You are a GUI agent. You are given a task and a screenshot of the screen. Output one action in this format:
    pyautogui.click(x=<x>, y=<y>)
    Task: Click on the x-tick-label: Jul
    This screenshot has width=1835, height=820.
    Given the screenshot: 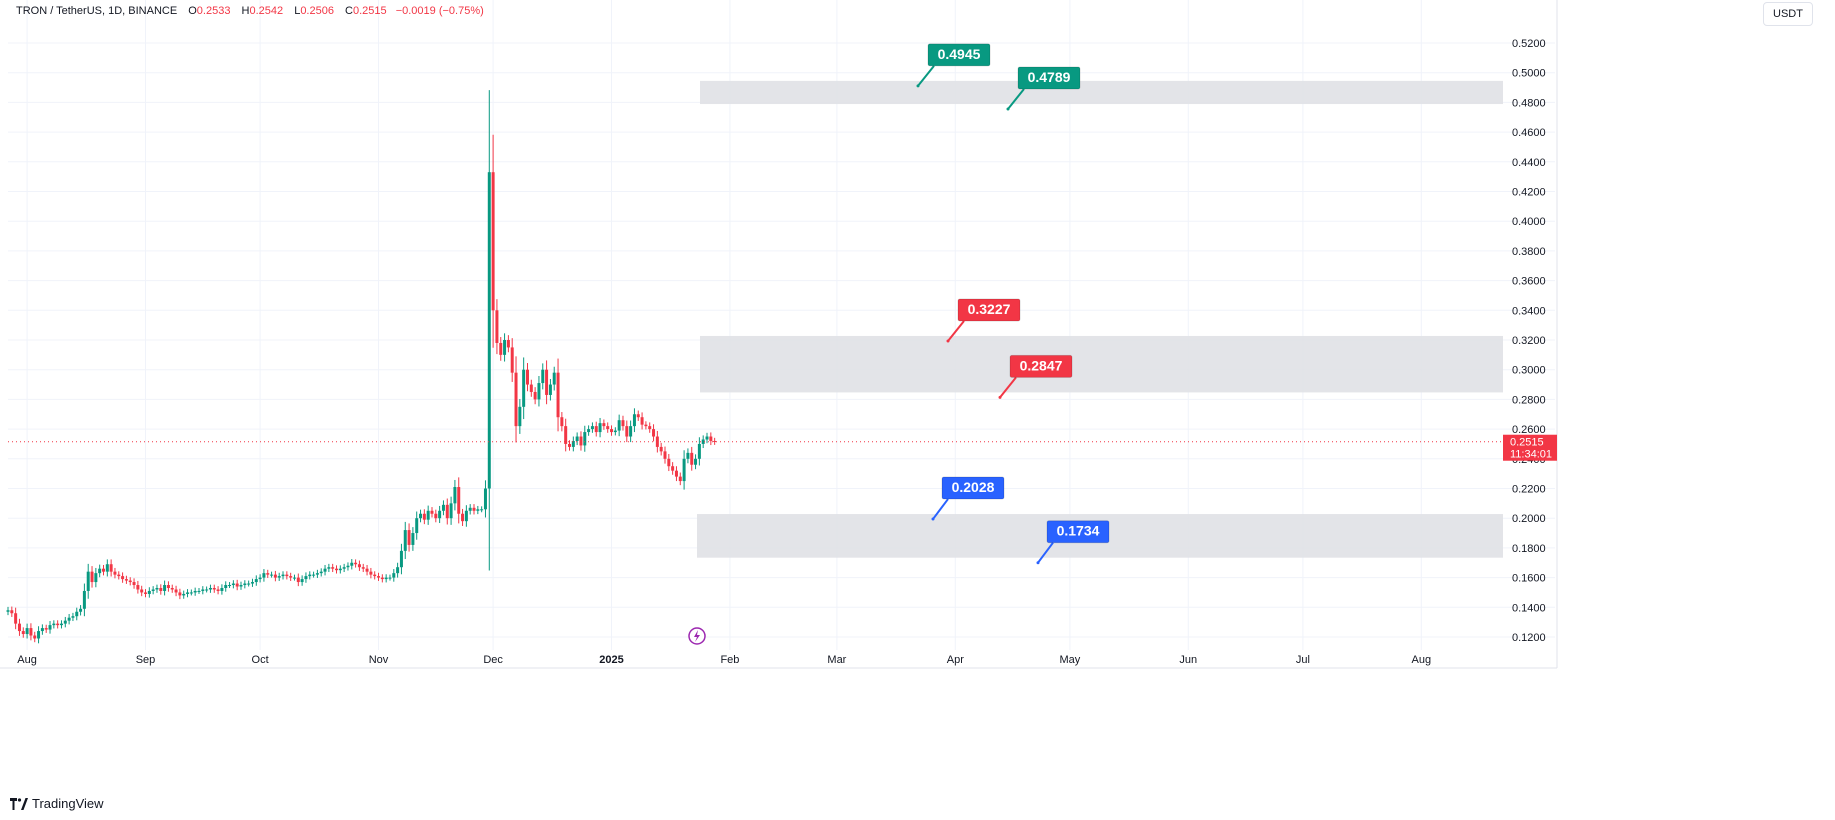 What is the action you would take?
    pyautogui.click(x=1303, y=660)
    